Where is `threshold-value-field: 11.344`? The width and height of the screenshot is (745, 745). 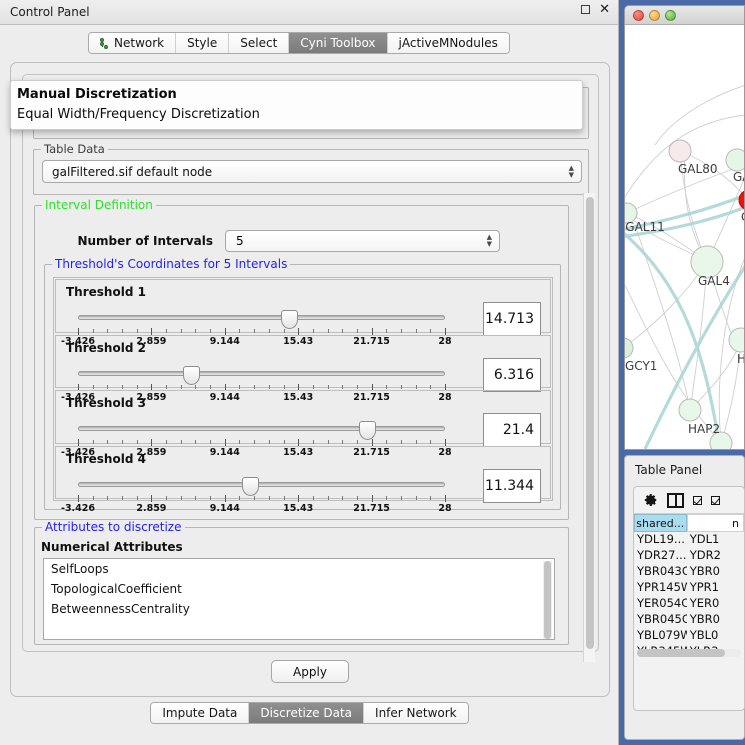 threshold-value-field: 11.344 is located at coordinates (512, 485).